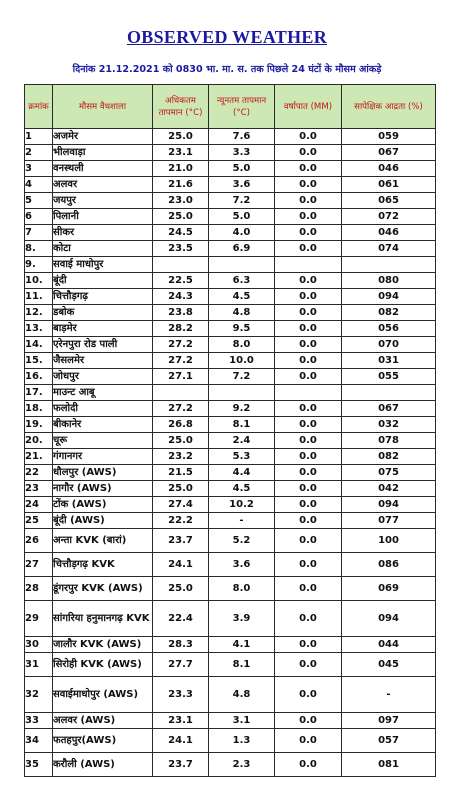  What do you see at coordinates (230, 644) in the screenshot?
I see `table-row: 30 जालौर KVK (AWS) 28.3 4.1 0.0 044` at bounding box center [230, 644].